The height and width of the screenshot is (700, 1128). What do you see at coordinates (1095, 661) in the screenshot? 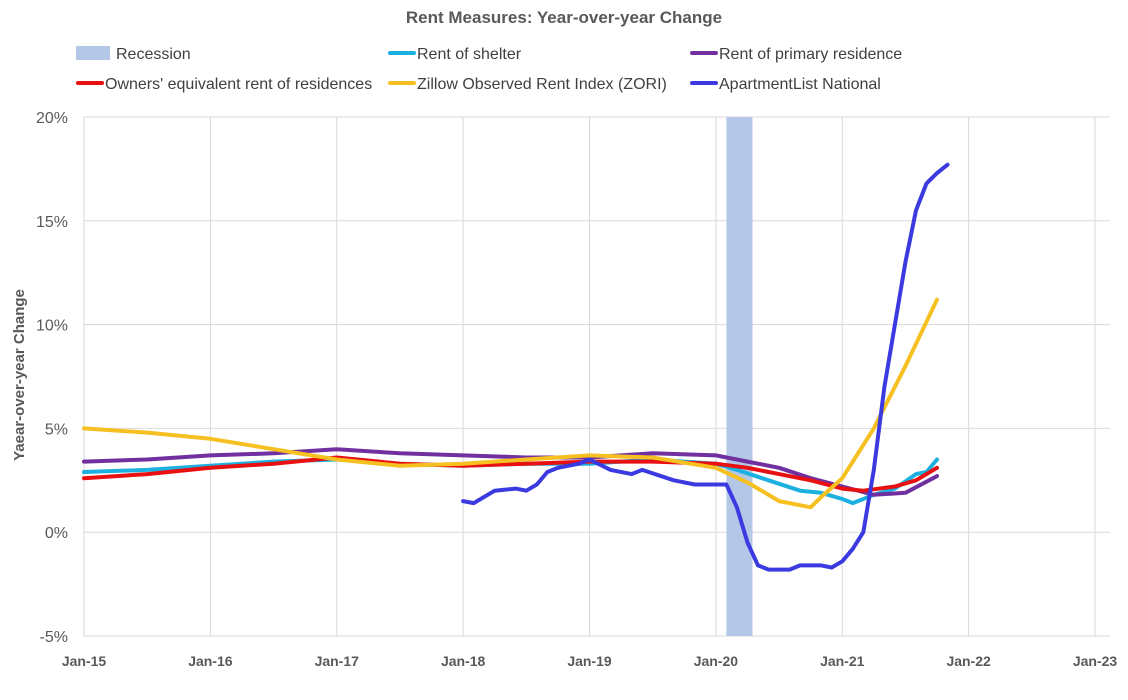
I see `x-tick-label: Jan-23` at bounding box center [1095, 661].